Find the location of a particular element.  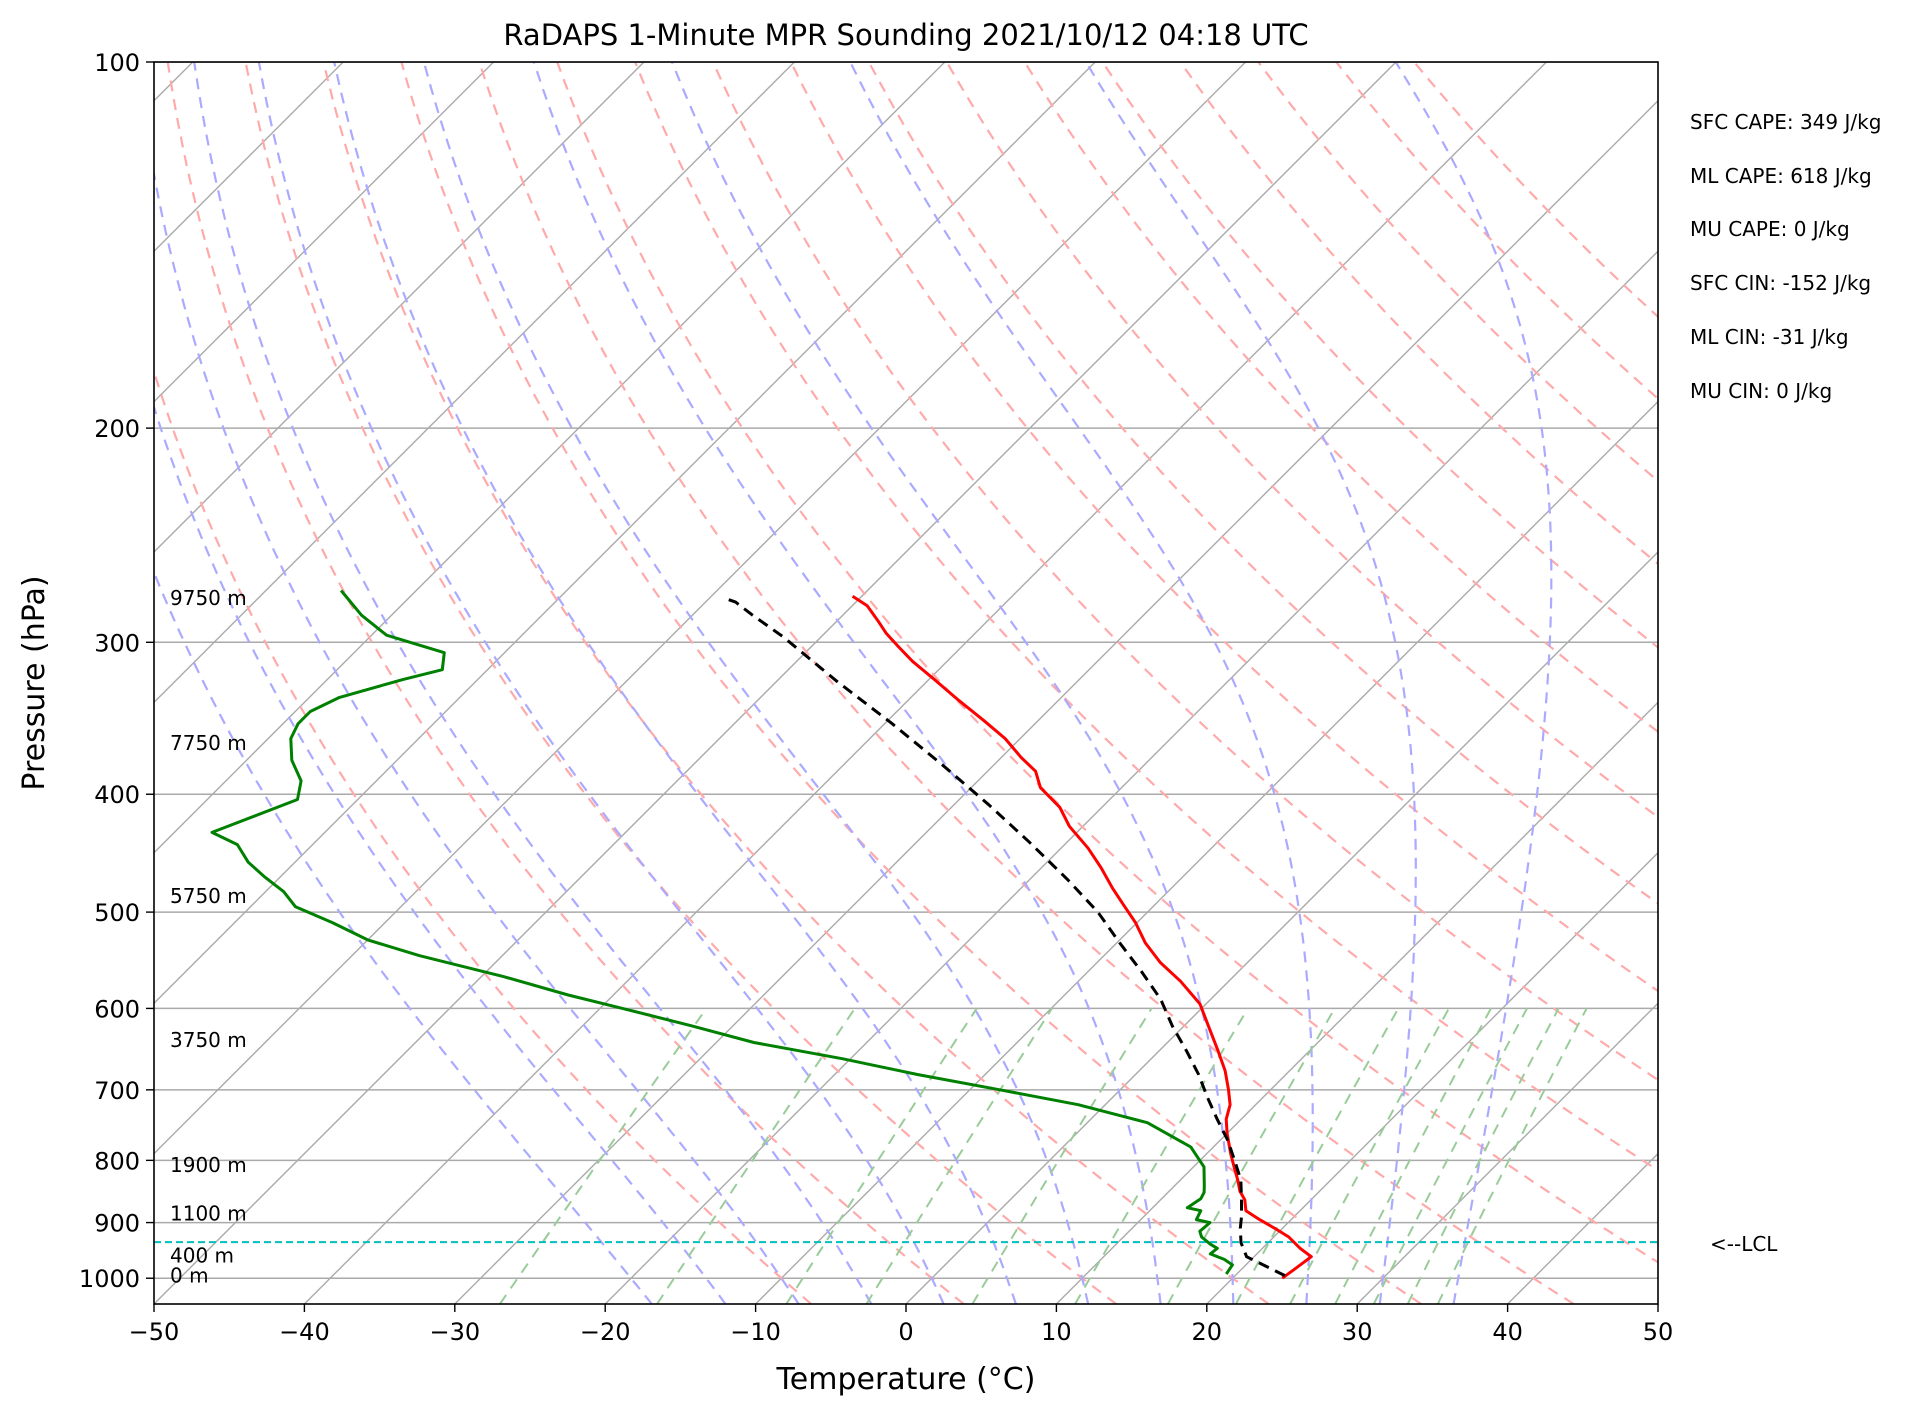

parcel-path-line is located at coordinates (1004, 936).